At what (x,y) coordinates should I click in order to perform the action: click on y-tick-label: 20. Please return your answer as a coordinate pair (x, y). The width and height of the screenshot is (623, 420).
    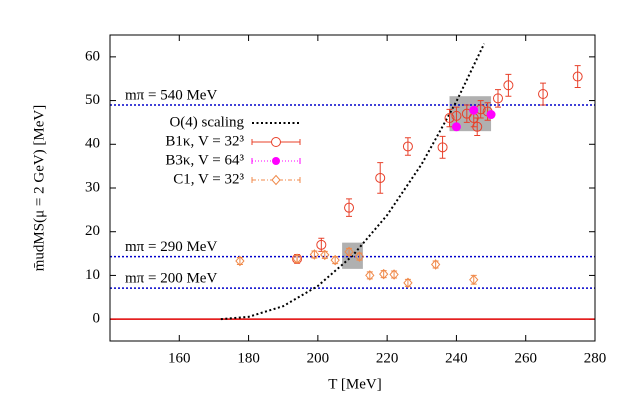
    Looking at the image, I should click on (92, 231).